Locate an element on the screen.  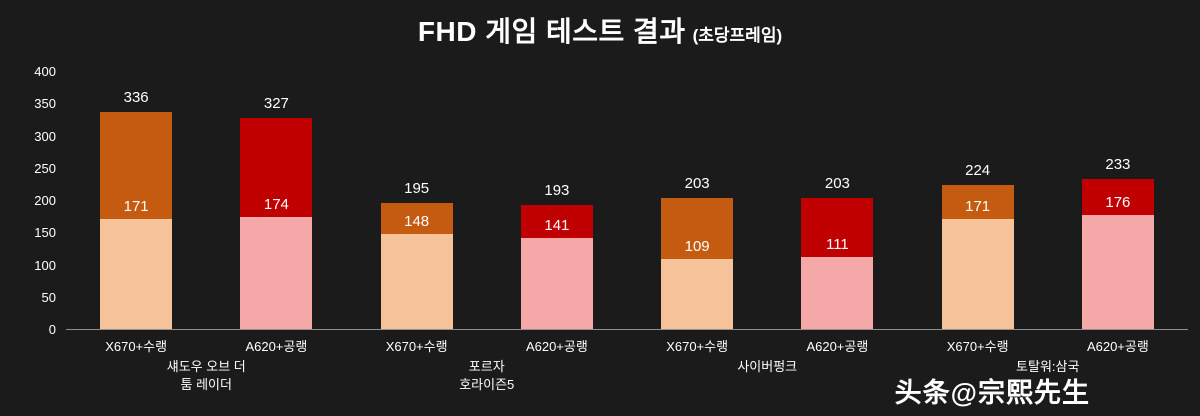
game-group-label-line: 섀도우 오브 더 is located at coordinates (206, 366).